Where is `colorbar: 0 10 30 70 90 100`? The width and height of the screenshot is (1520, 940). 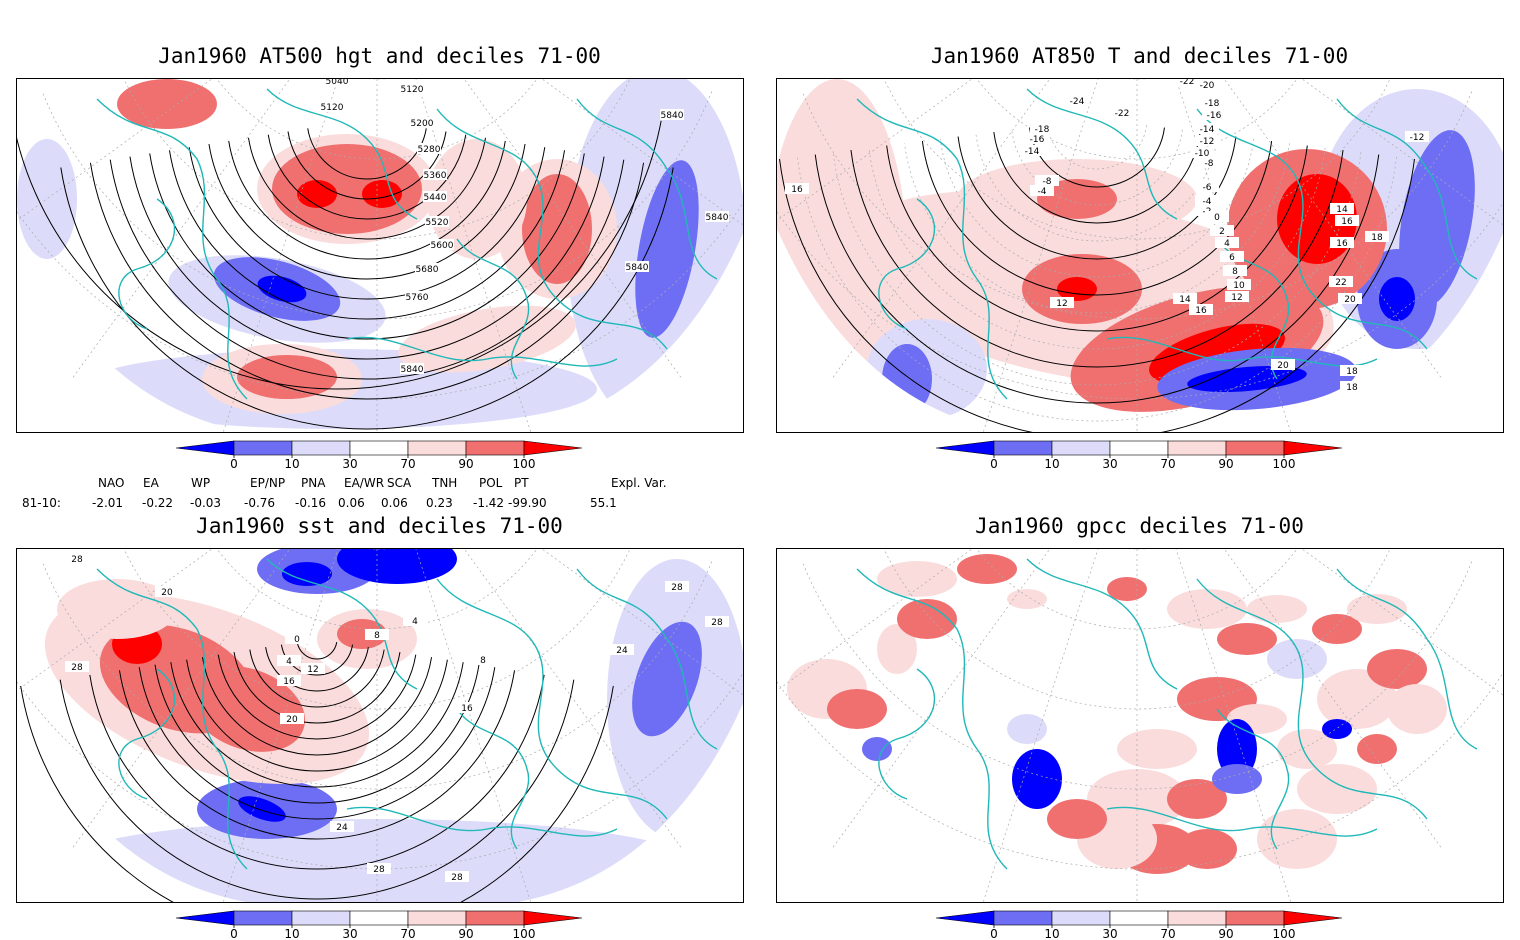
colorbar: 0 10 30 70 90 100 is located at coordinates (380, 456).